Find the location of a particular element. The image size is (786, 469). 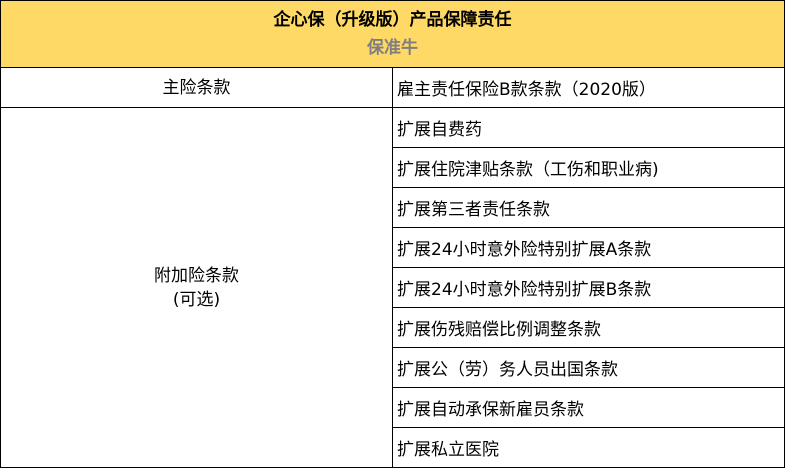

main-clause-value: 雇主责任保险B款条款（2020版） is located at coordinates (588, 87).